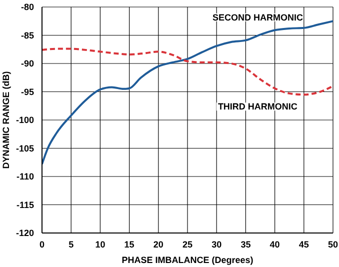 Image resolution: width=339 pixels, height=267 pixels. I want to click on x-tick-label: 0, so click(42, 244).